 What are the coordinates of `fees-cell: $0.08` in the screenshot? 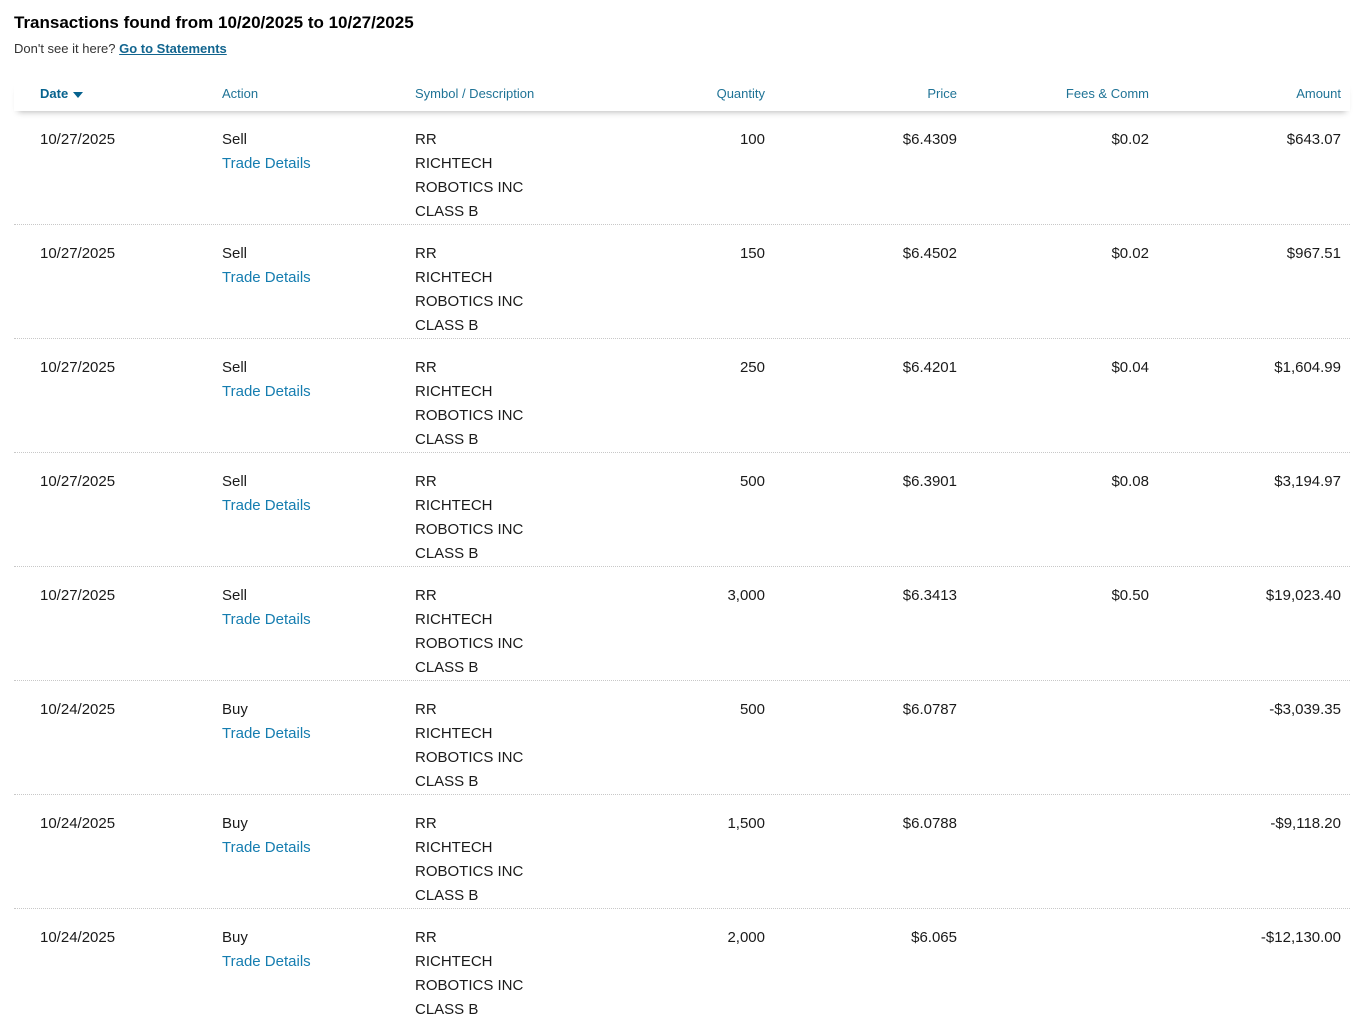 It's located at (1130, 481).